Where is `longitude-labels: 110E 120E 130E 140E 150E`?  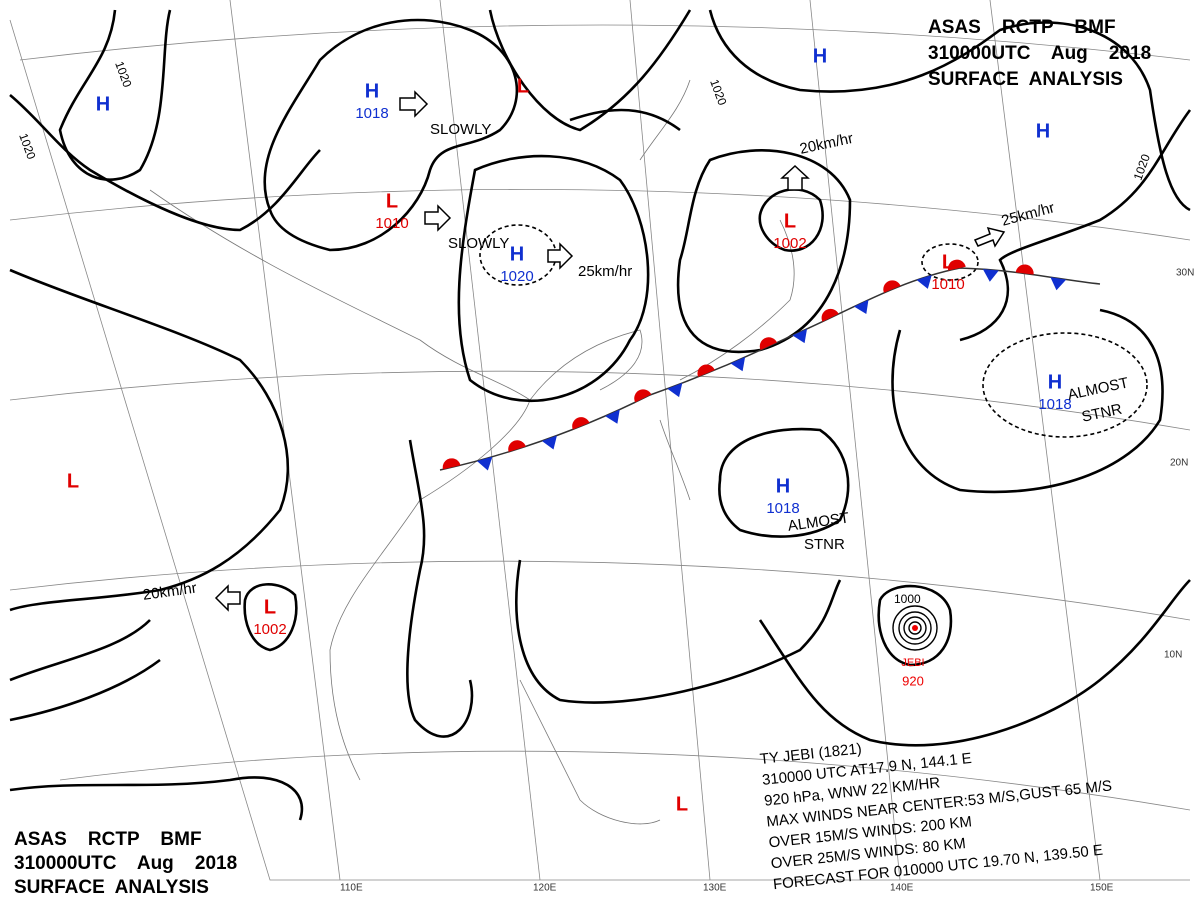
longitude-labels: 110E 120E 130E 140E 150E is located at coordinates (727, 888).